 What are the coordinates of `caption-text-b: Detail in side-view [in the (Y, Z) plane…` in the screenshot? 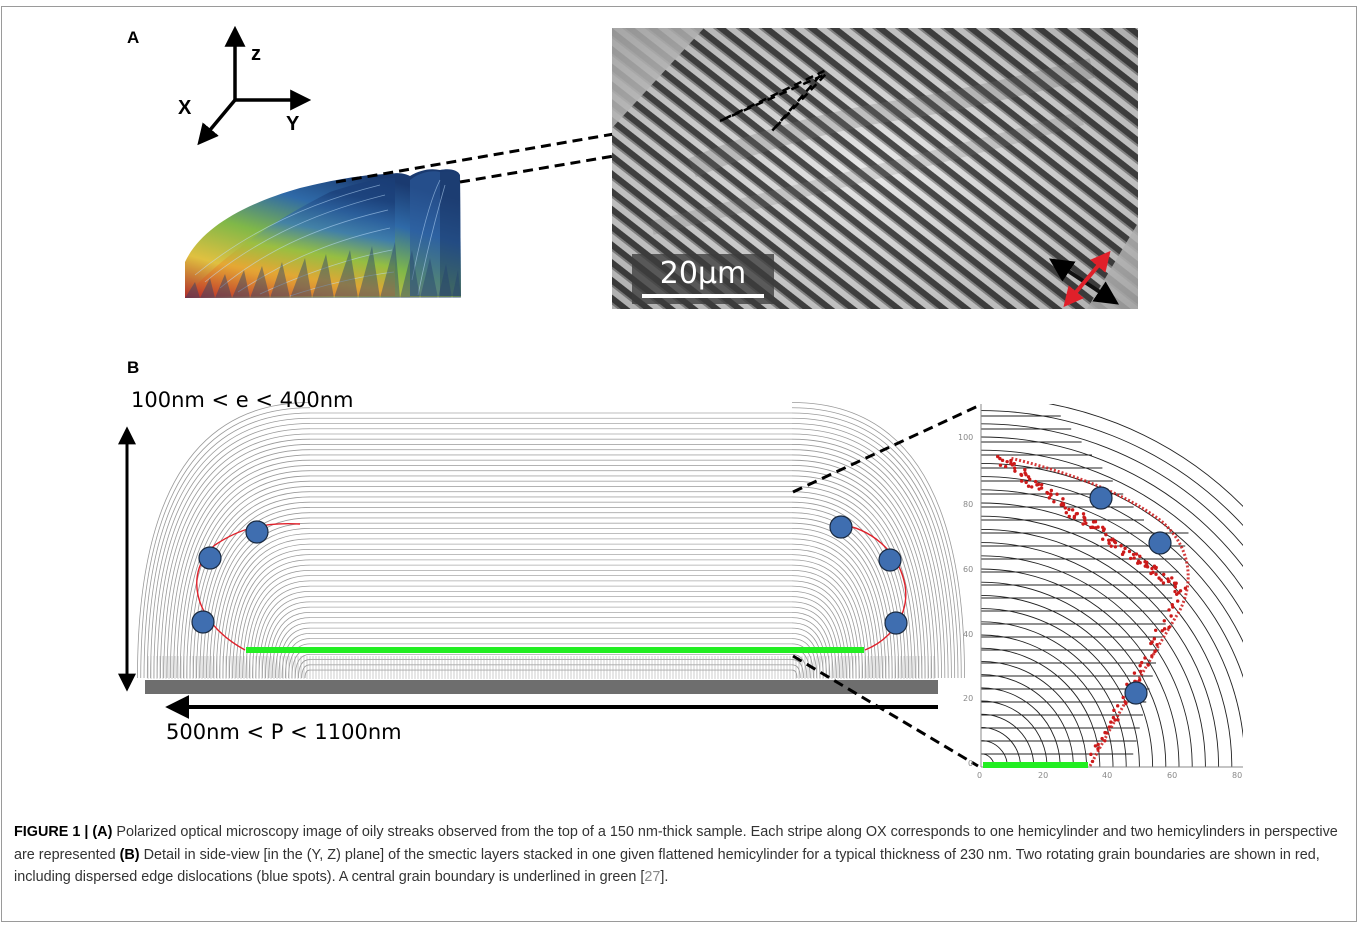 It's located at (667, 866).